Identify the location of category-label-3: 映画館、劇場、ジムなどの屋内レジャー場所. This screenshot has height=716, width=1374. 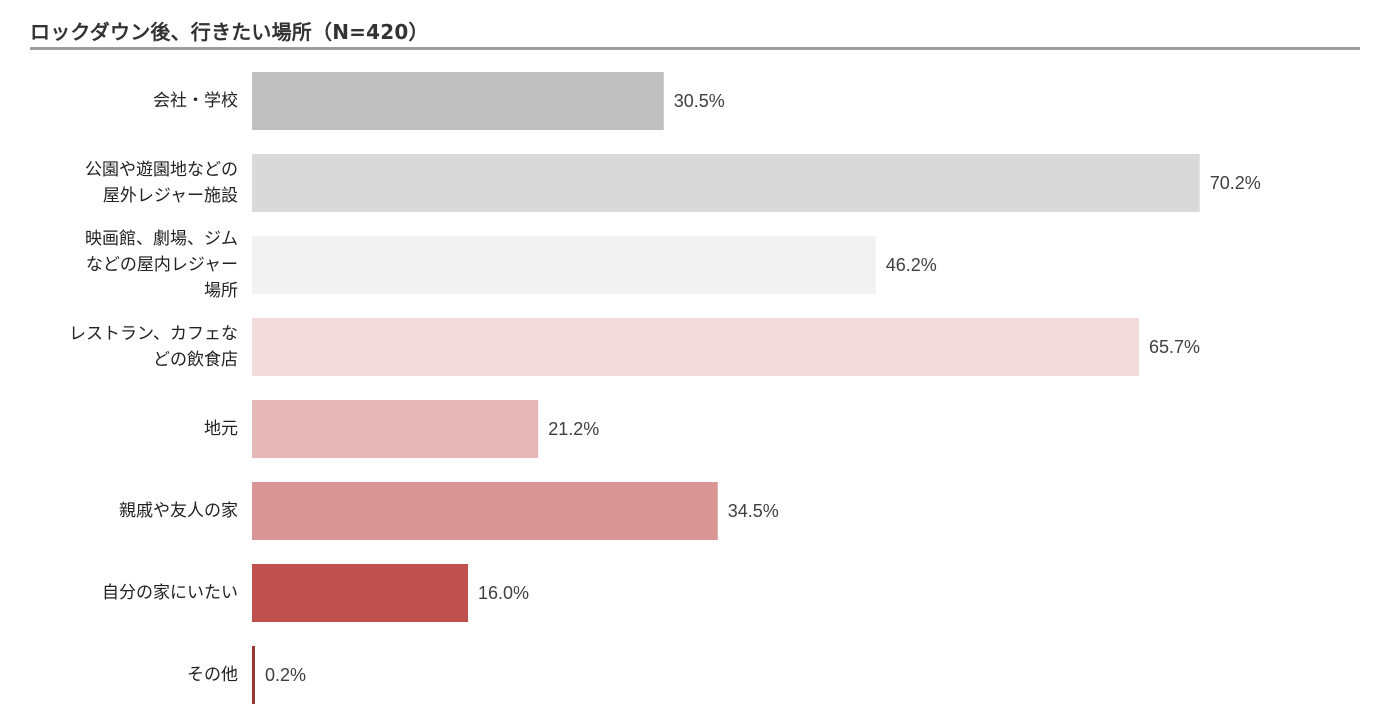
(161, 265).